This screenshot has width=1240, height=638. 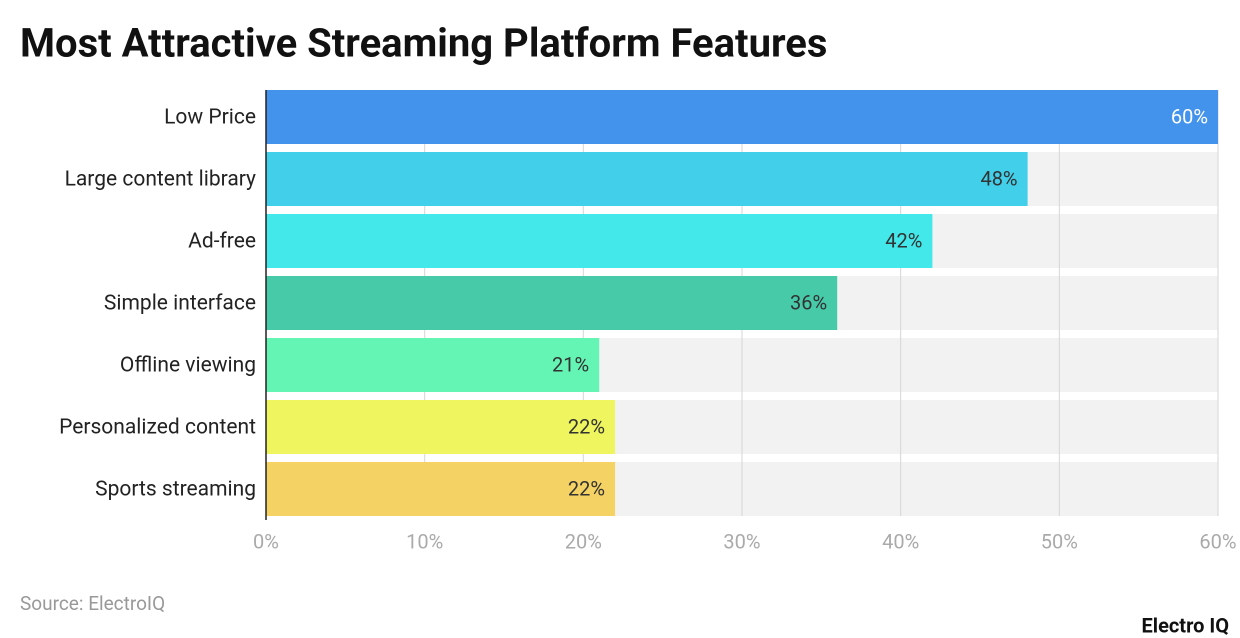 What do you see at coordinates (160, 180) in the screenshot?
I see `y-tick-label: Large content library` at bounding box center [160, 180].